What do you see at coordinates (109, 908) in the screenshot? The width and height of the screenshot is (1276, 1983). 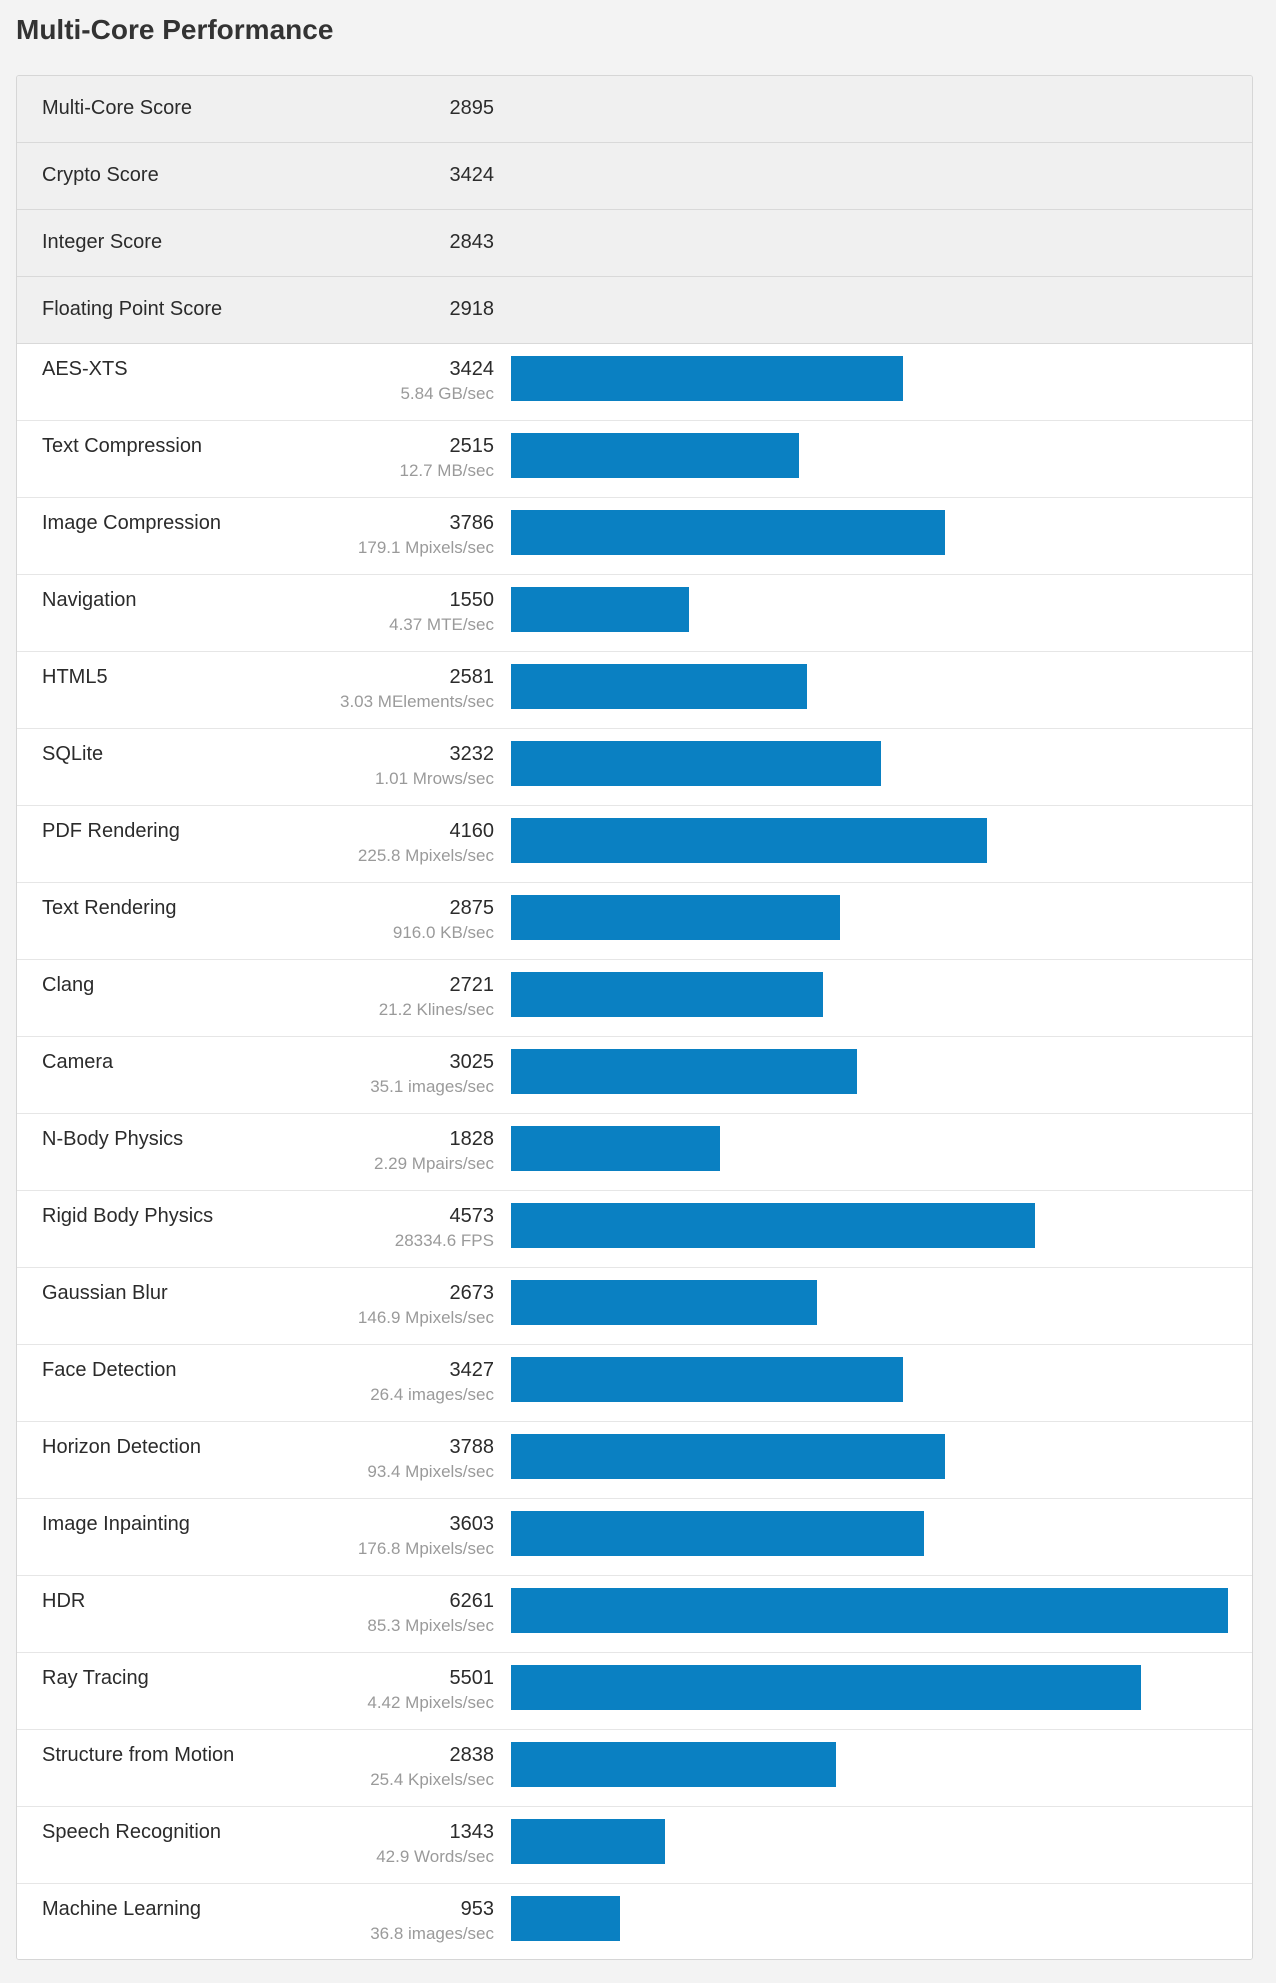 I see `benchmark-name: Text Rendering` at bounding box center [109, 908].